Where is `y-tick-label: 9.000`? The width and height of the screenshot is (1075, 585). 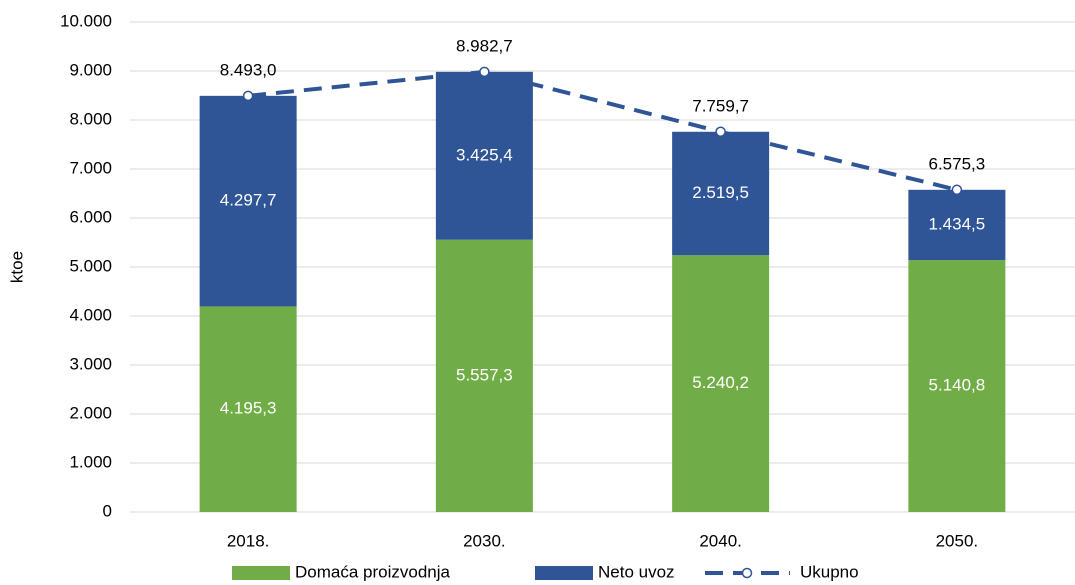
y-tick-label: 9.000 is located at coordinates (90, 69).